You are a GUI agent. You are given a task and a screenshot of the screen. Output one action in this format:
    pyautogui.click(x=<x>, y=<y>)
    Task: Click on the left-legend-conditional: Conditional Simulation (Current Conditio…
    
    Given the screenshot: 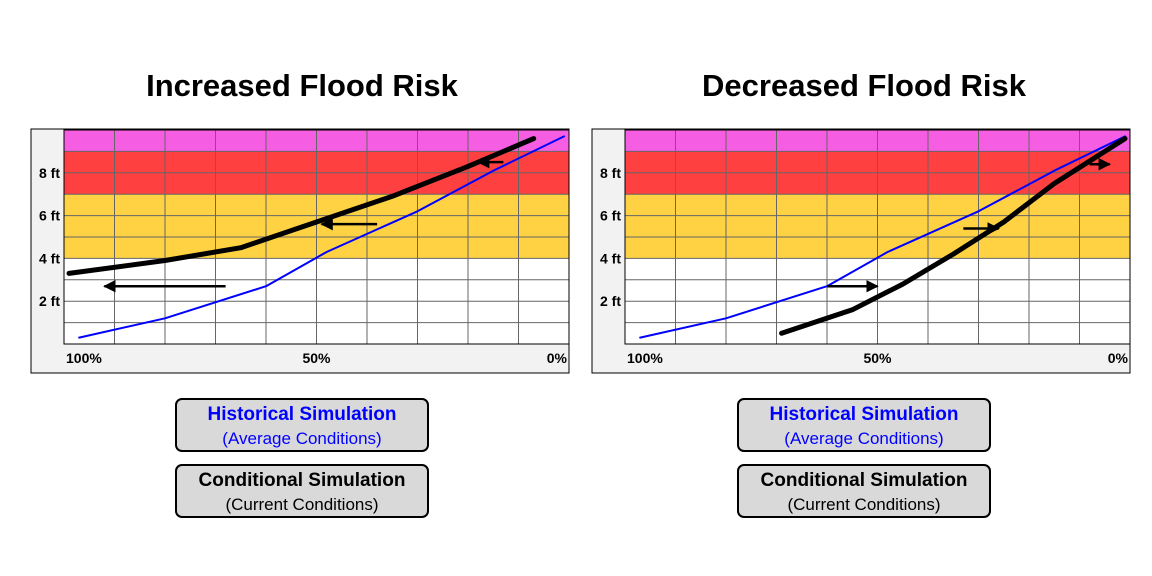 What is the action you would take?
    pyautogui.click(x=302, y=491)
    